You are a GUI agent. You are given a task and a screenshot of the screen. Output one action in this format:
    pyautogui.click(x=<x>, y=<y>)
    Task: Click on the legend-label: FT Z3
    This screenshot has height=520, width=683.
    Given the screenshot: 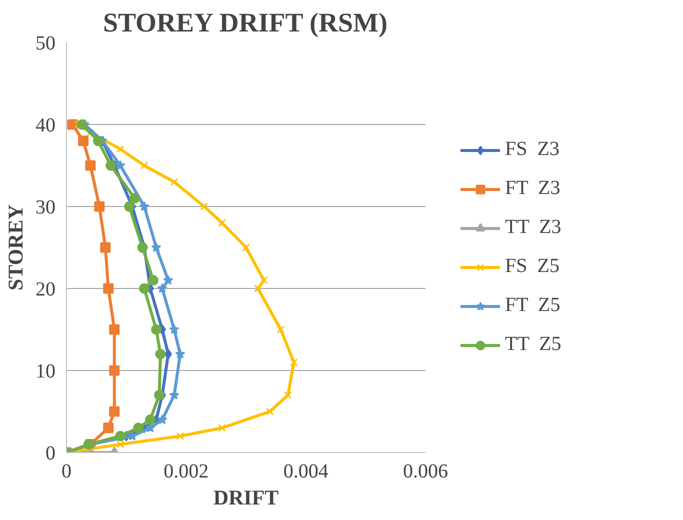 What is the action you would take?
    pyautogui.click(x=533, y=188)
    